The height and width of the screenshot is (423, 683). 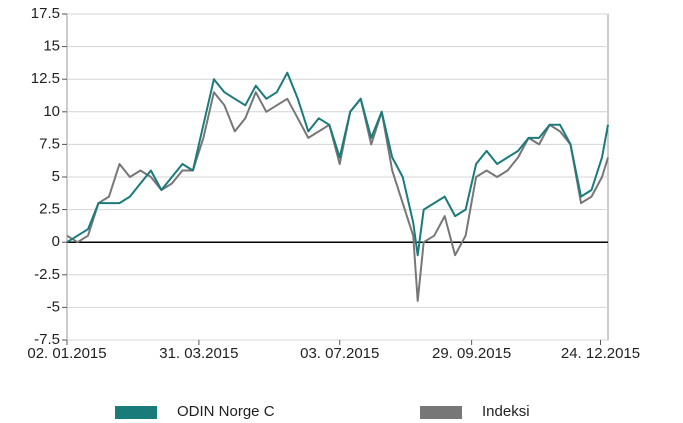 What do you see at coordinates (51, 46) in the screenshot?
I see `y-tick-label: 15` at bounding box center [51, 46].